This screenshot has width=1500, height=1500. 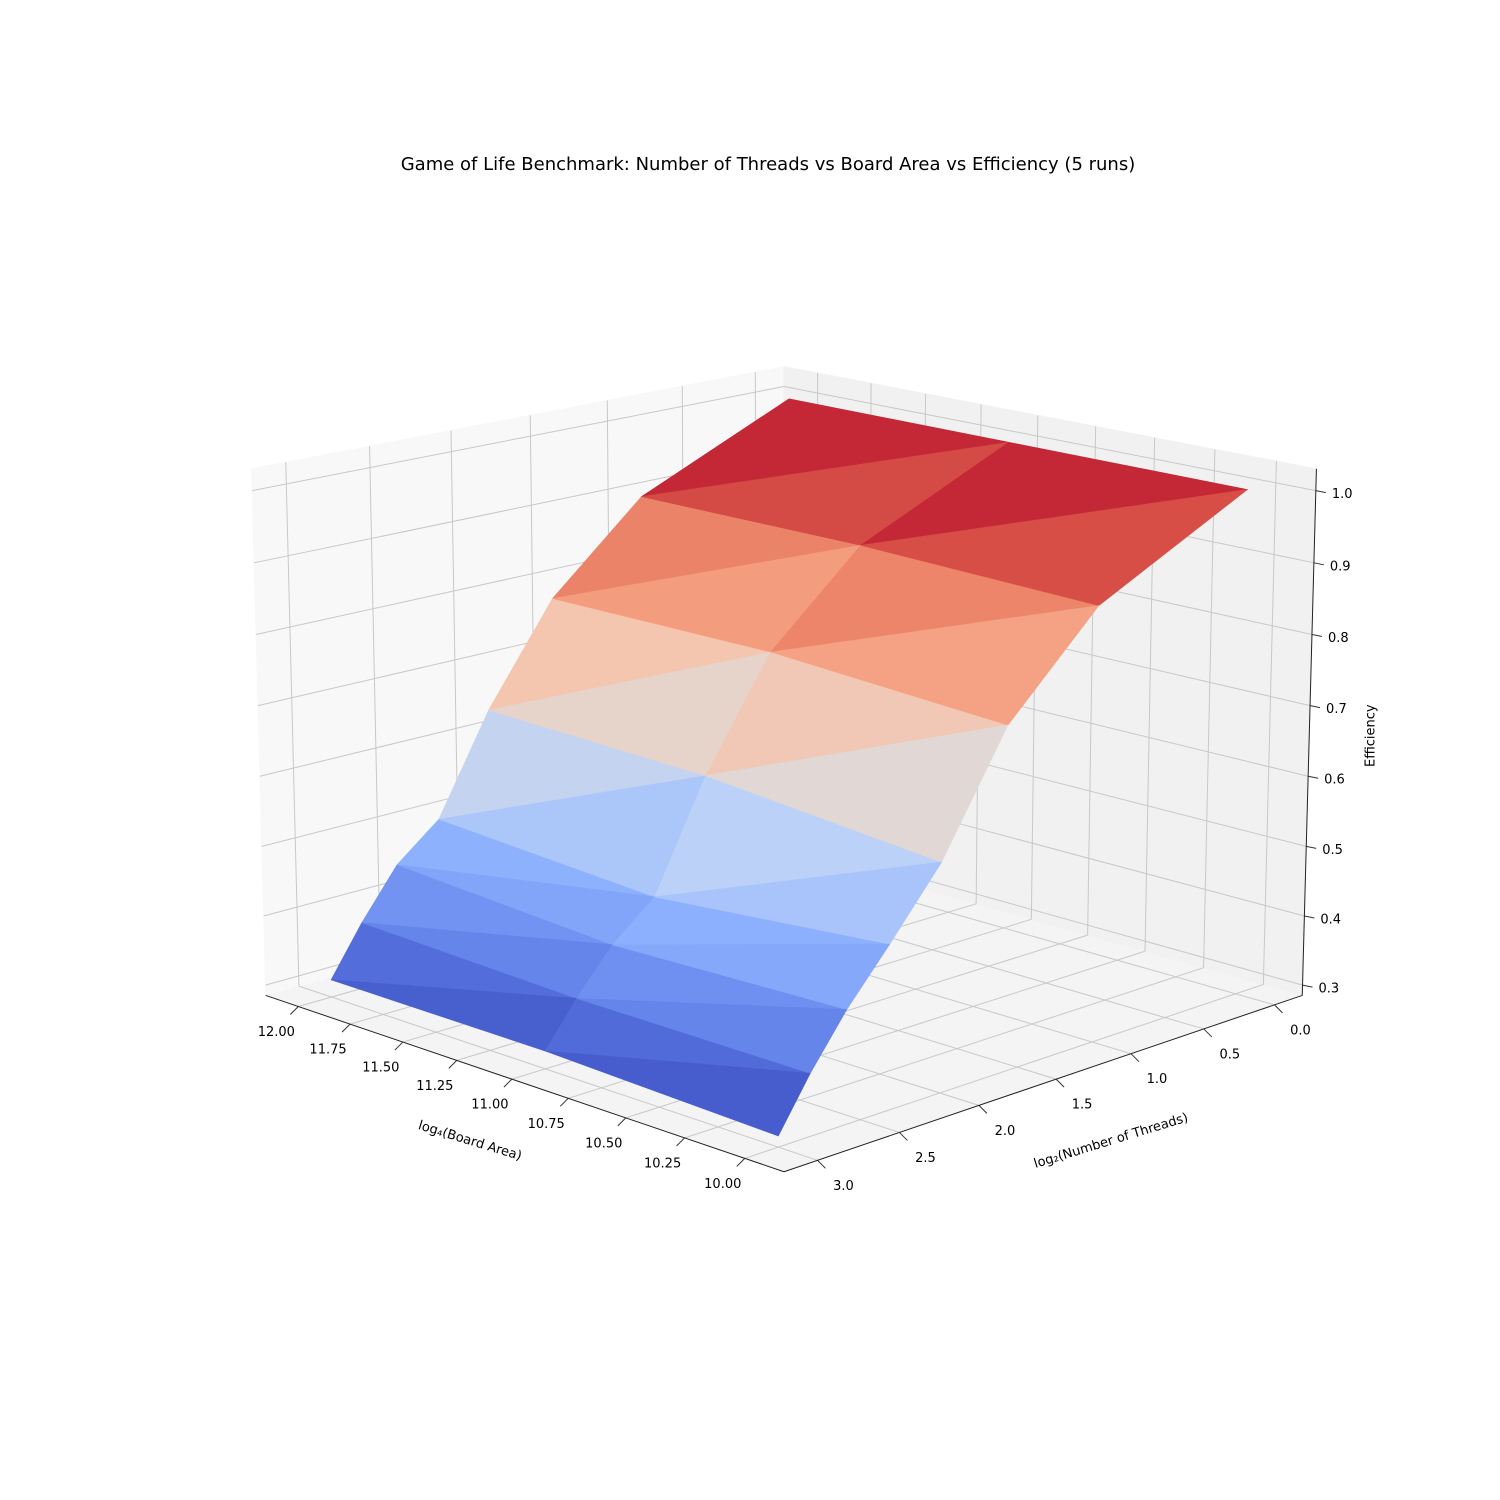 I want to click on z-tick-label: 0.8, so click(x=1338, y=638).